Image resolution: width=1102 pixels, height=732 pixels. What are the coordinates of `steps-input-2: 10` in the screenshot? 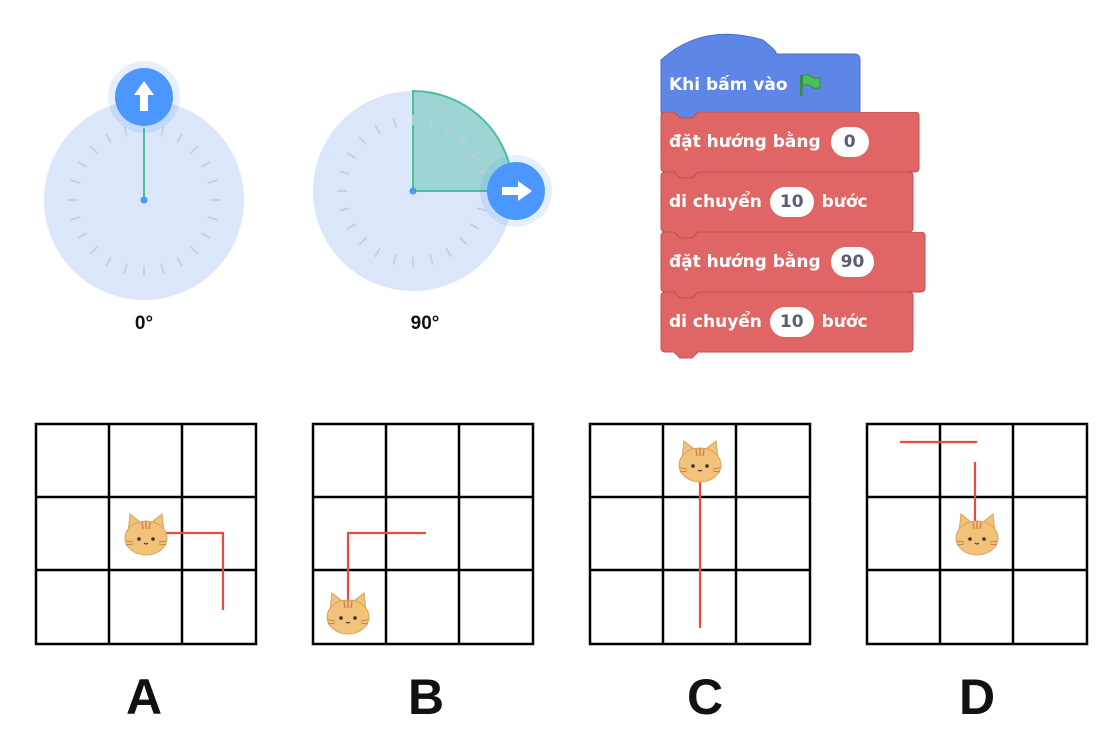 It's located at (791, 322).